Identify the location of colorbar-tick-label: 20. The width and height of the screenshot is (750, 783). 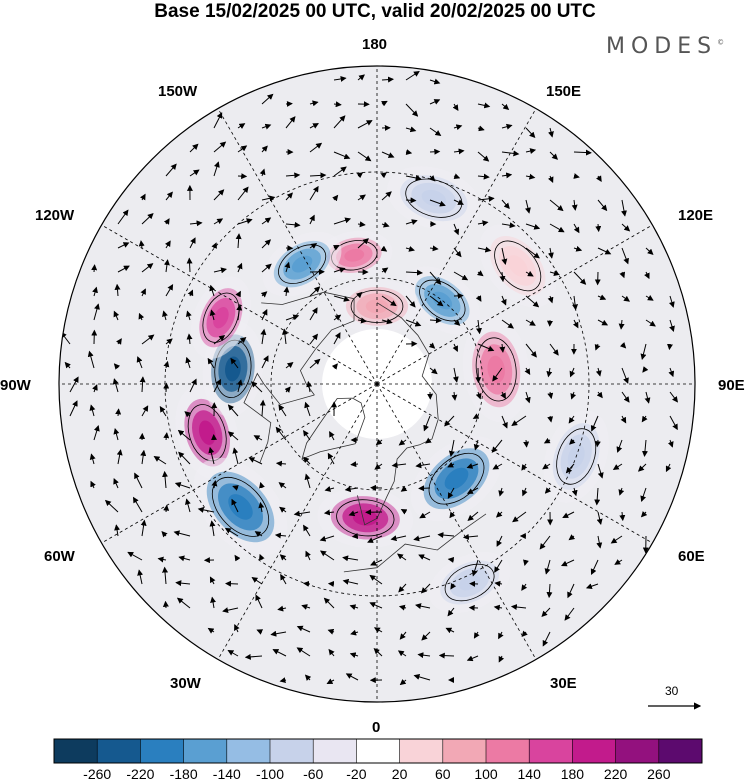
(399, 774).